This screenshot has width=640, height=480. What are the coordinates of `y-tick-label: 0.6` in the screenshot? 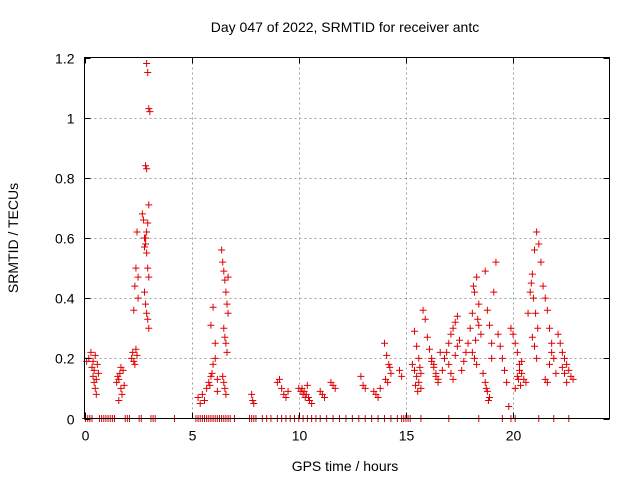 It's located at (65, 239).